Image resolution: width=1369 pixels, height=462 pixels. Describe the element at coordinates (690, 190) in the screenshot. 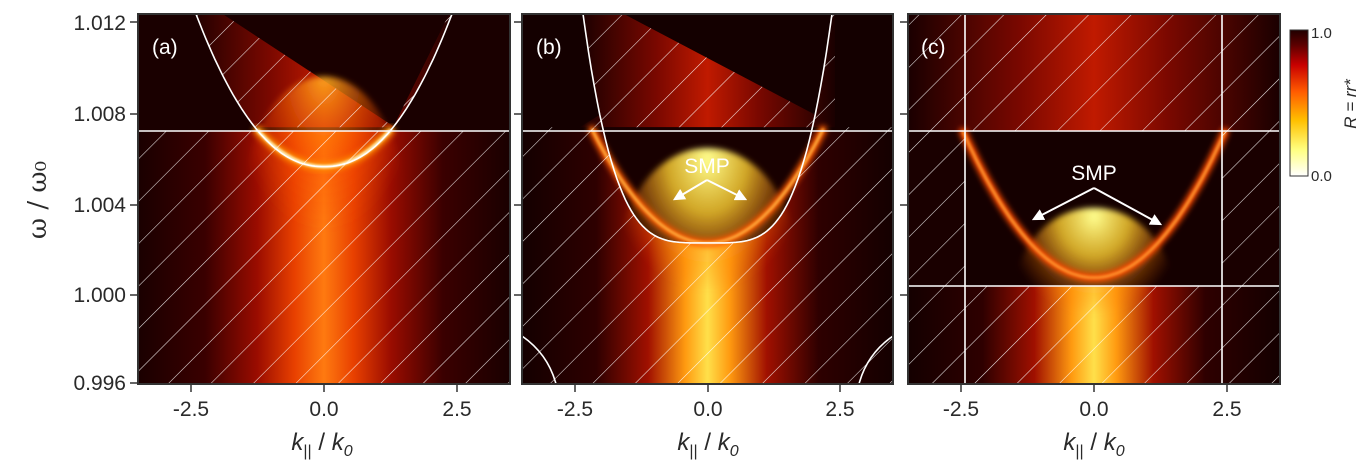

I see `panel-b-arrow-left` at that location.